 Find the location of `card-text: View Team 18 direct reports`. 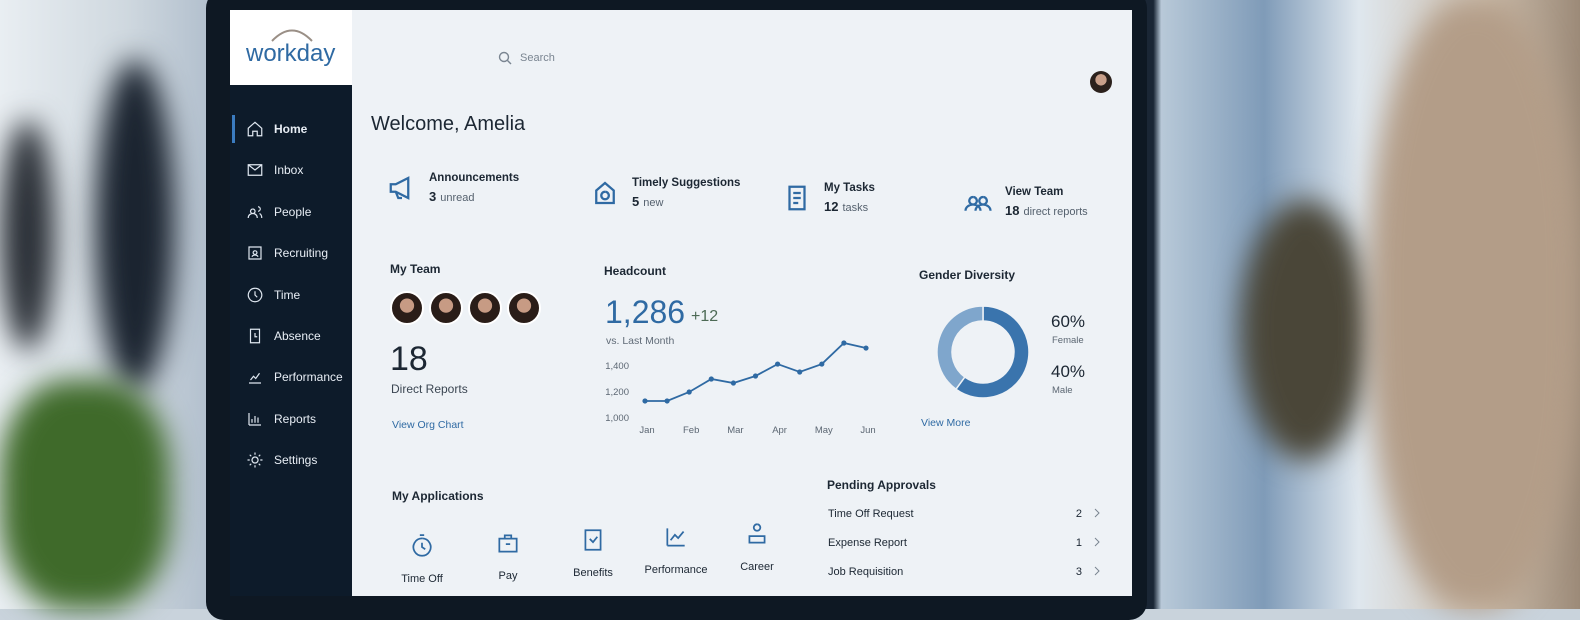

card-text: View Team 18 direct reports is located at coordinates (1046, 202).